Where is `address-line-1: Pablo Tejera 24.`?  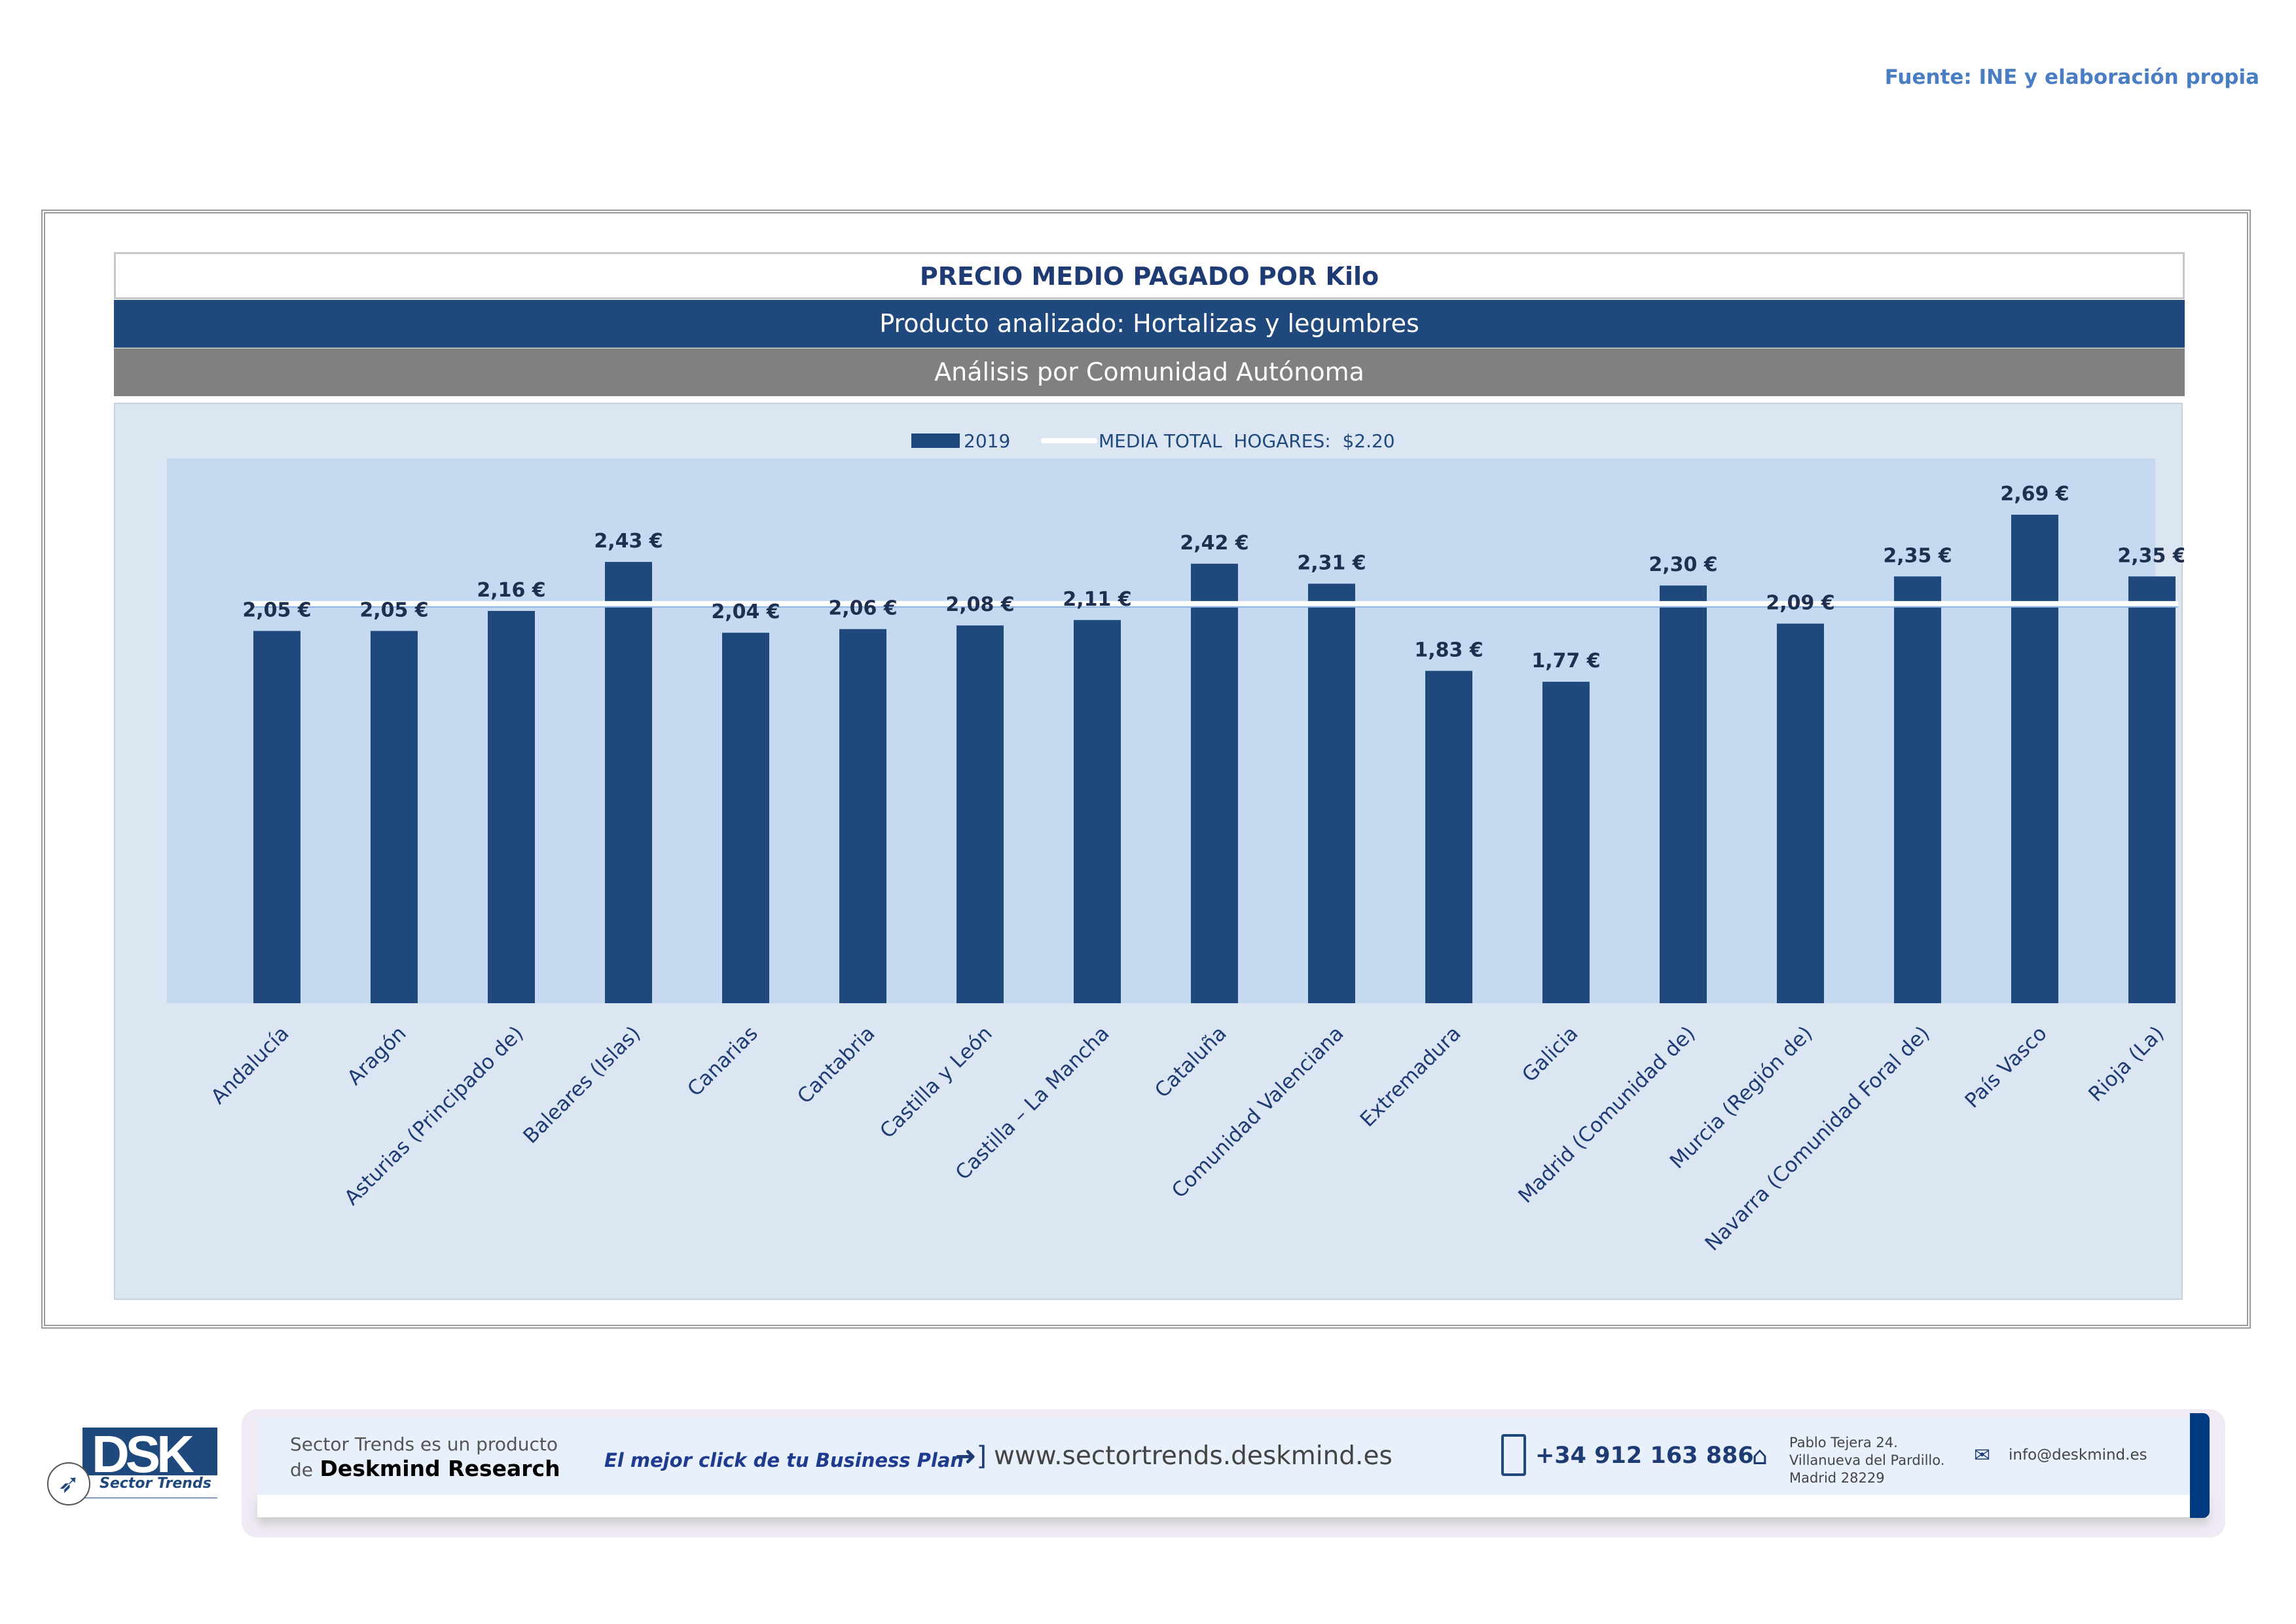 address-line-1: Pablo Tejera 24. is located at coordinates (1843, 1442).